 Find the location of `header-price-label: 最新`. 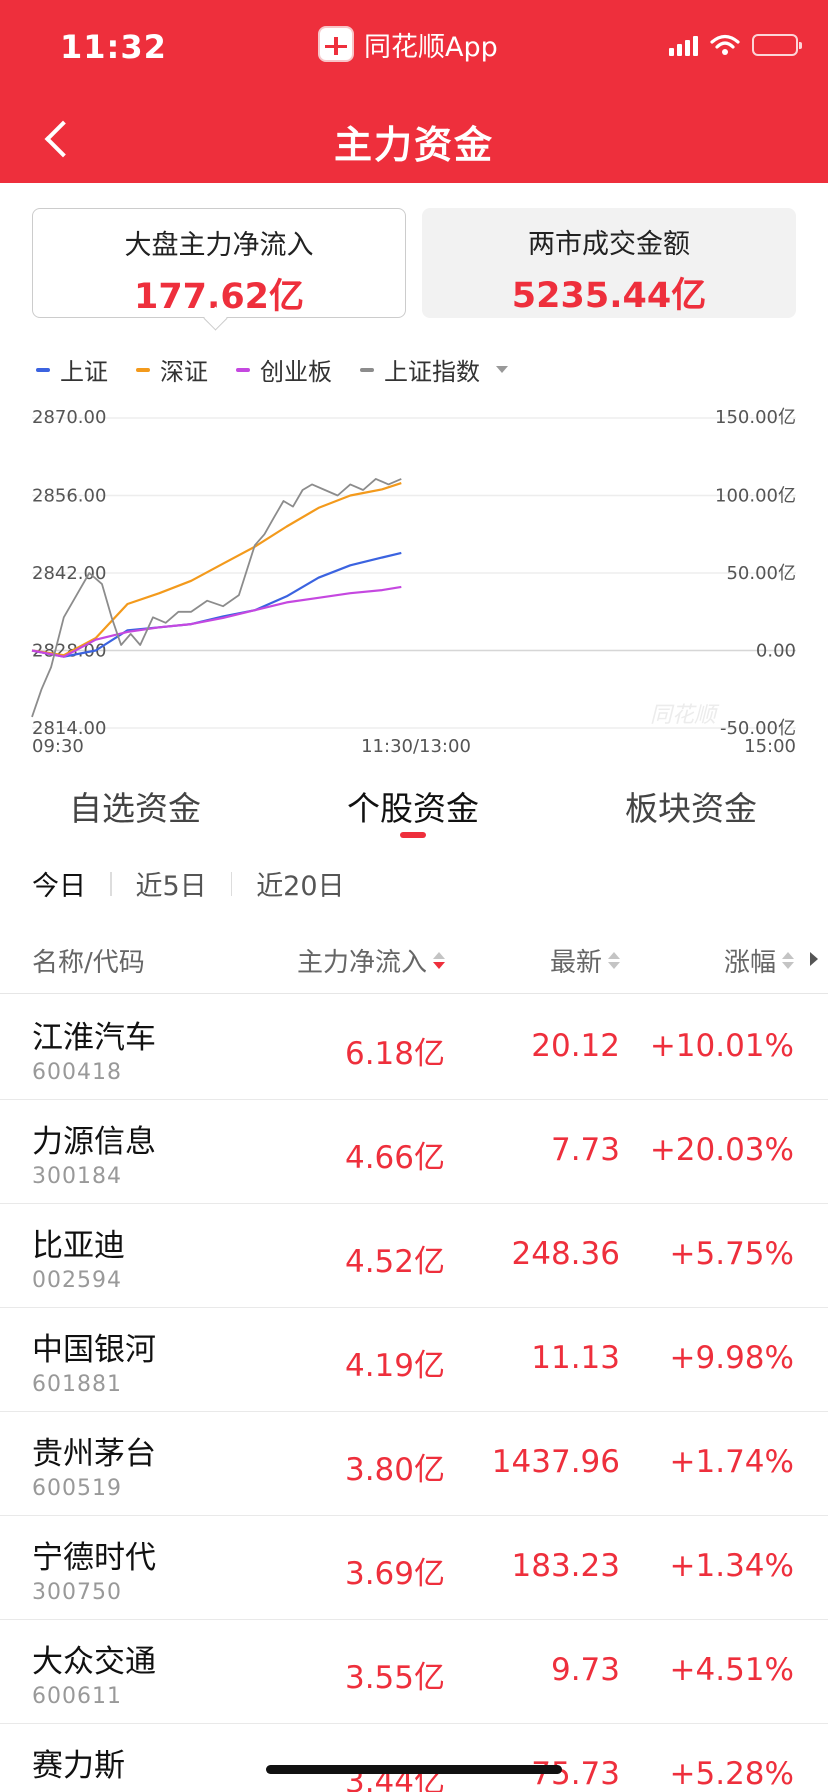

header-price-label: 最新 is located at coordinates (575, 963).